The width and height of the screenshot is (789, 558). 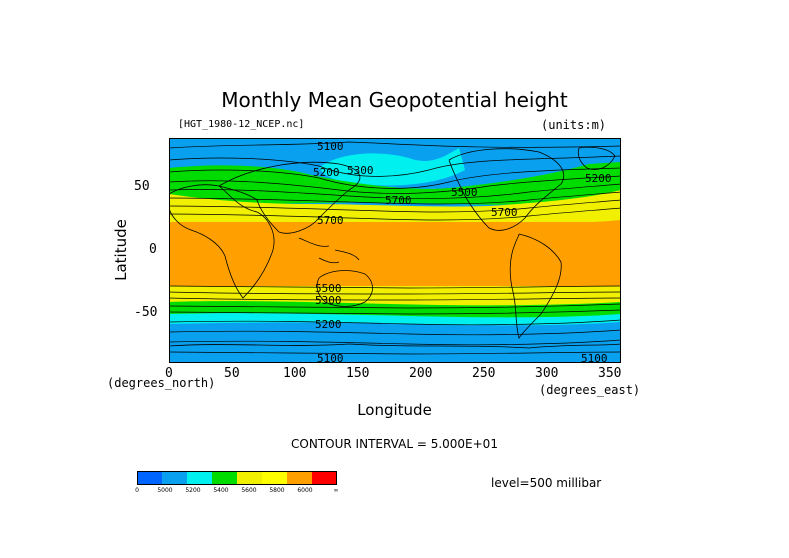 I want to click on chart-title: Monthly Mean Geopotential height, so click(x=394, y=100).